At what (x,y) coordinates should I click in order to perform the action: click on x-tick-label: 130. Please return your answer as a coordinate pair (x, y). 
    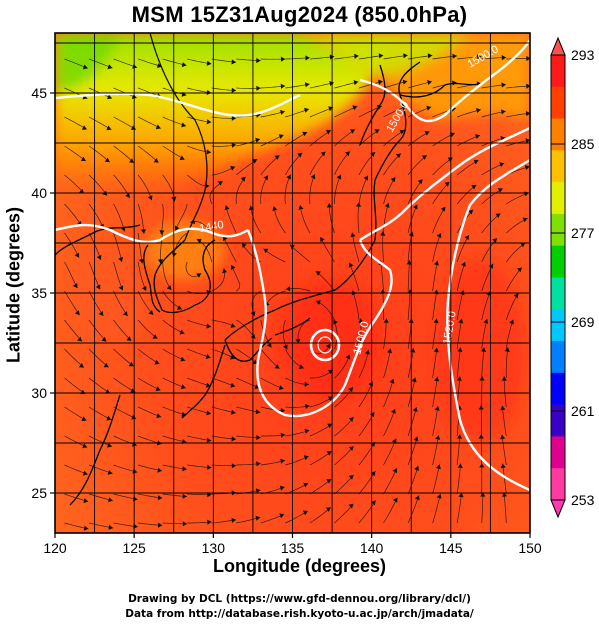
    Looking at the image, I should click on (214, 548).